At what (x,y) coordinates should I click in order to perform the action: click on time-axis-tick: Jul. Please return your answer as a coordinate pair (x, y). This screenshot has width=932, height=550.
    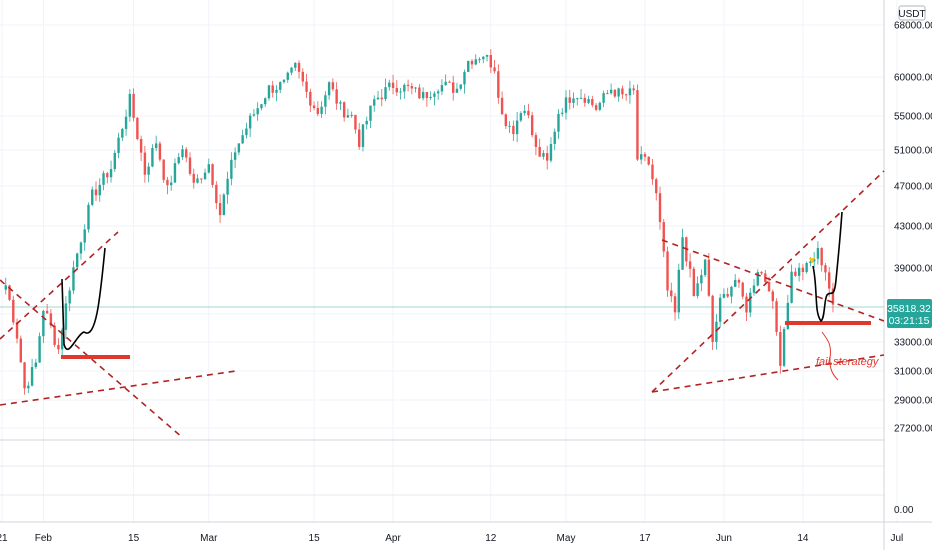
    Looking at the image, I should click on (896, 538).